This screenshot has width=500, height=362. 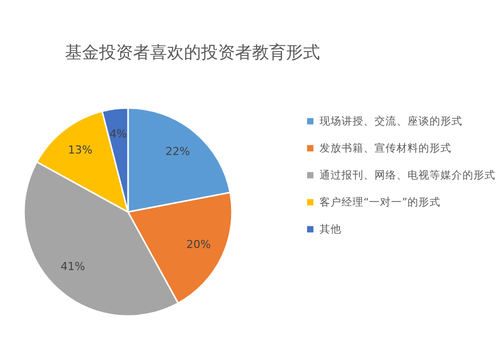 What do you see at coordinates (80, 149) in the screenshot?
I see `data-label: 13%` at bounding box center [80, 149].